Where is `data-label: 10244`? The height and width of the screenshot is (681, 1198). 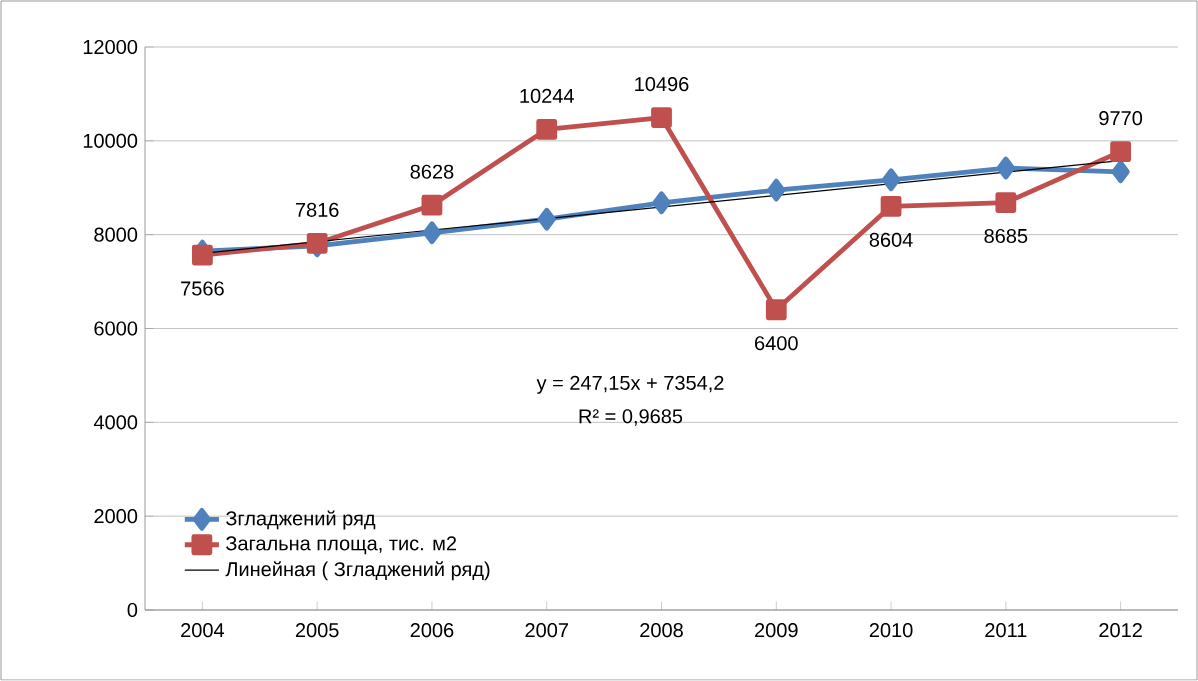 data-label: 10244 is located at coordinates (547, 95).